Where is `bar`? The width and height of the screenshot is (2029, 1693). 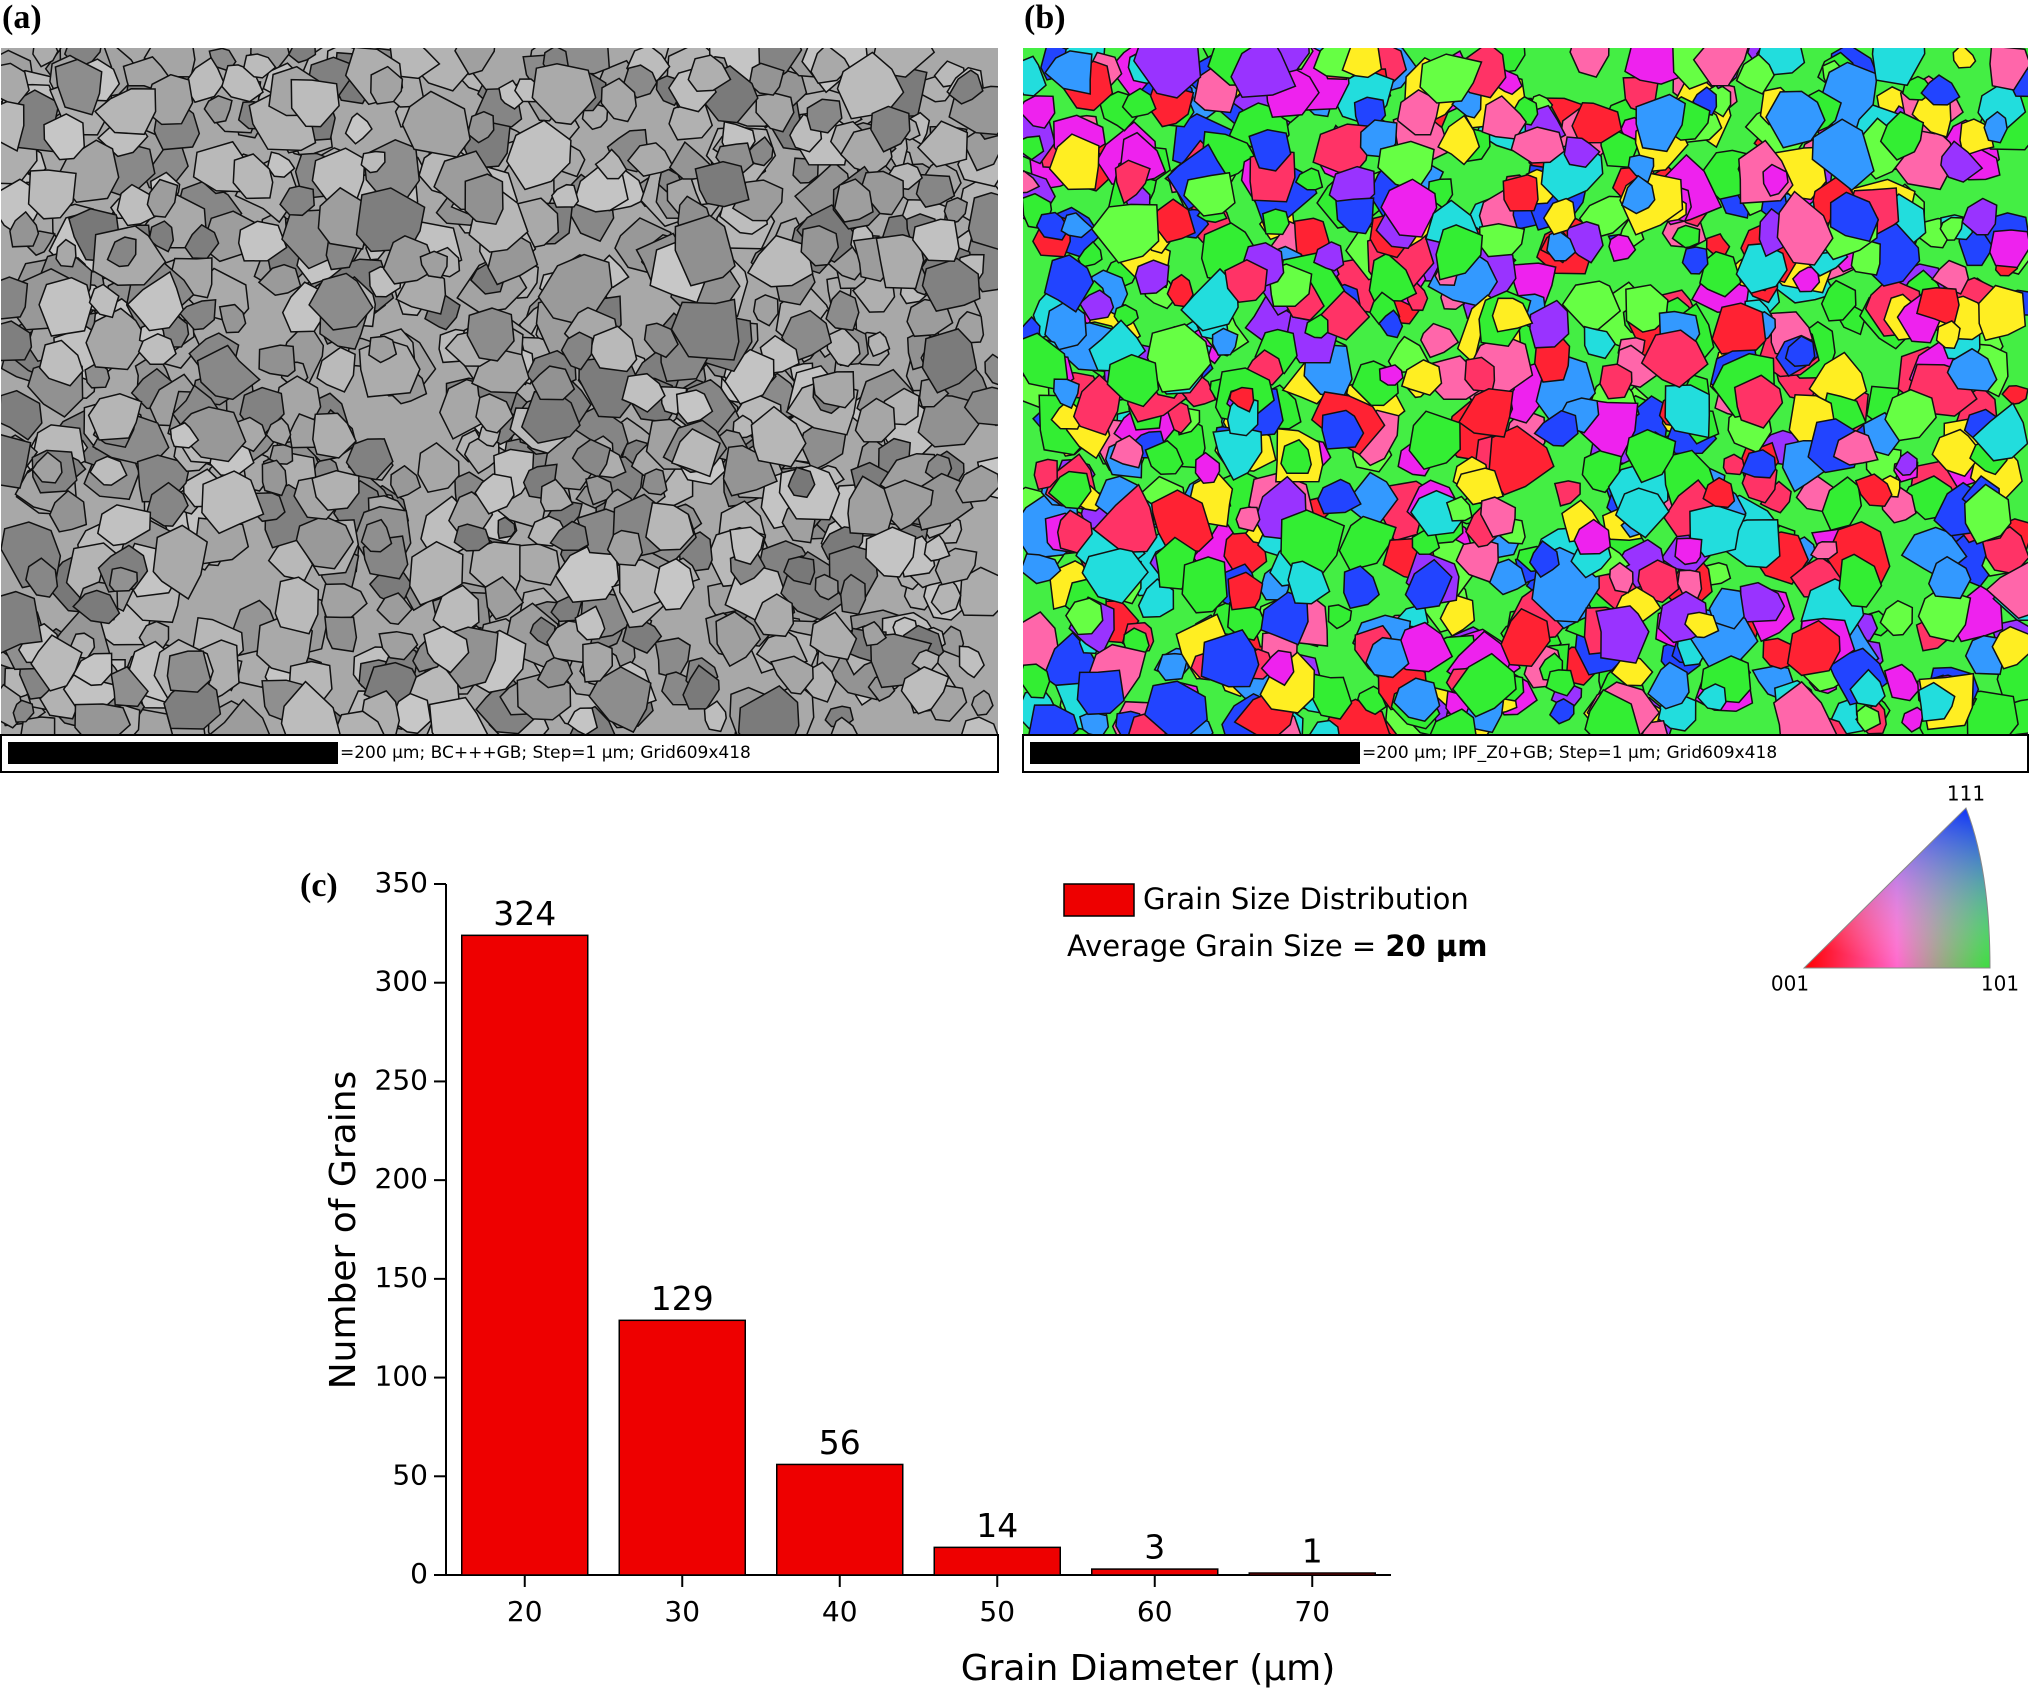
bar is located at coordinates (525, 1255).